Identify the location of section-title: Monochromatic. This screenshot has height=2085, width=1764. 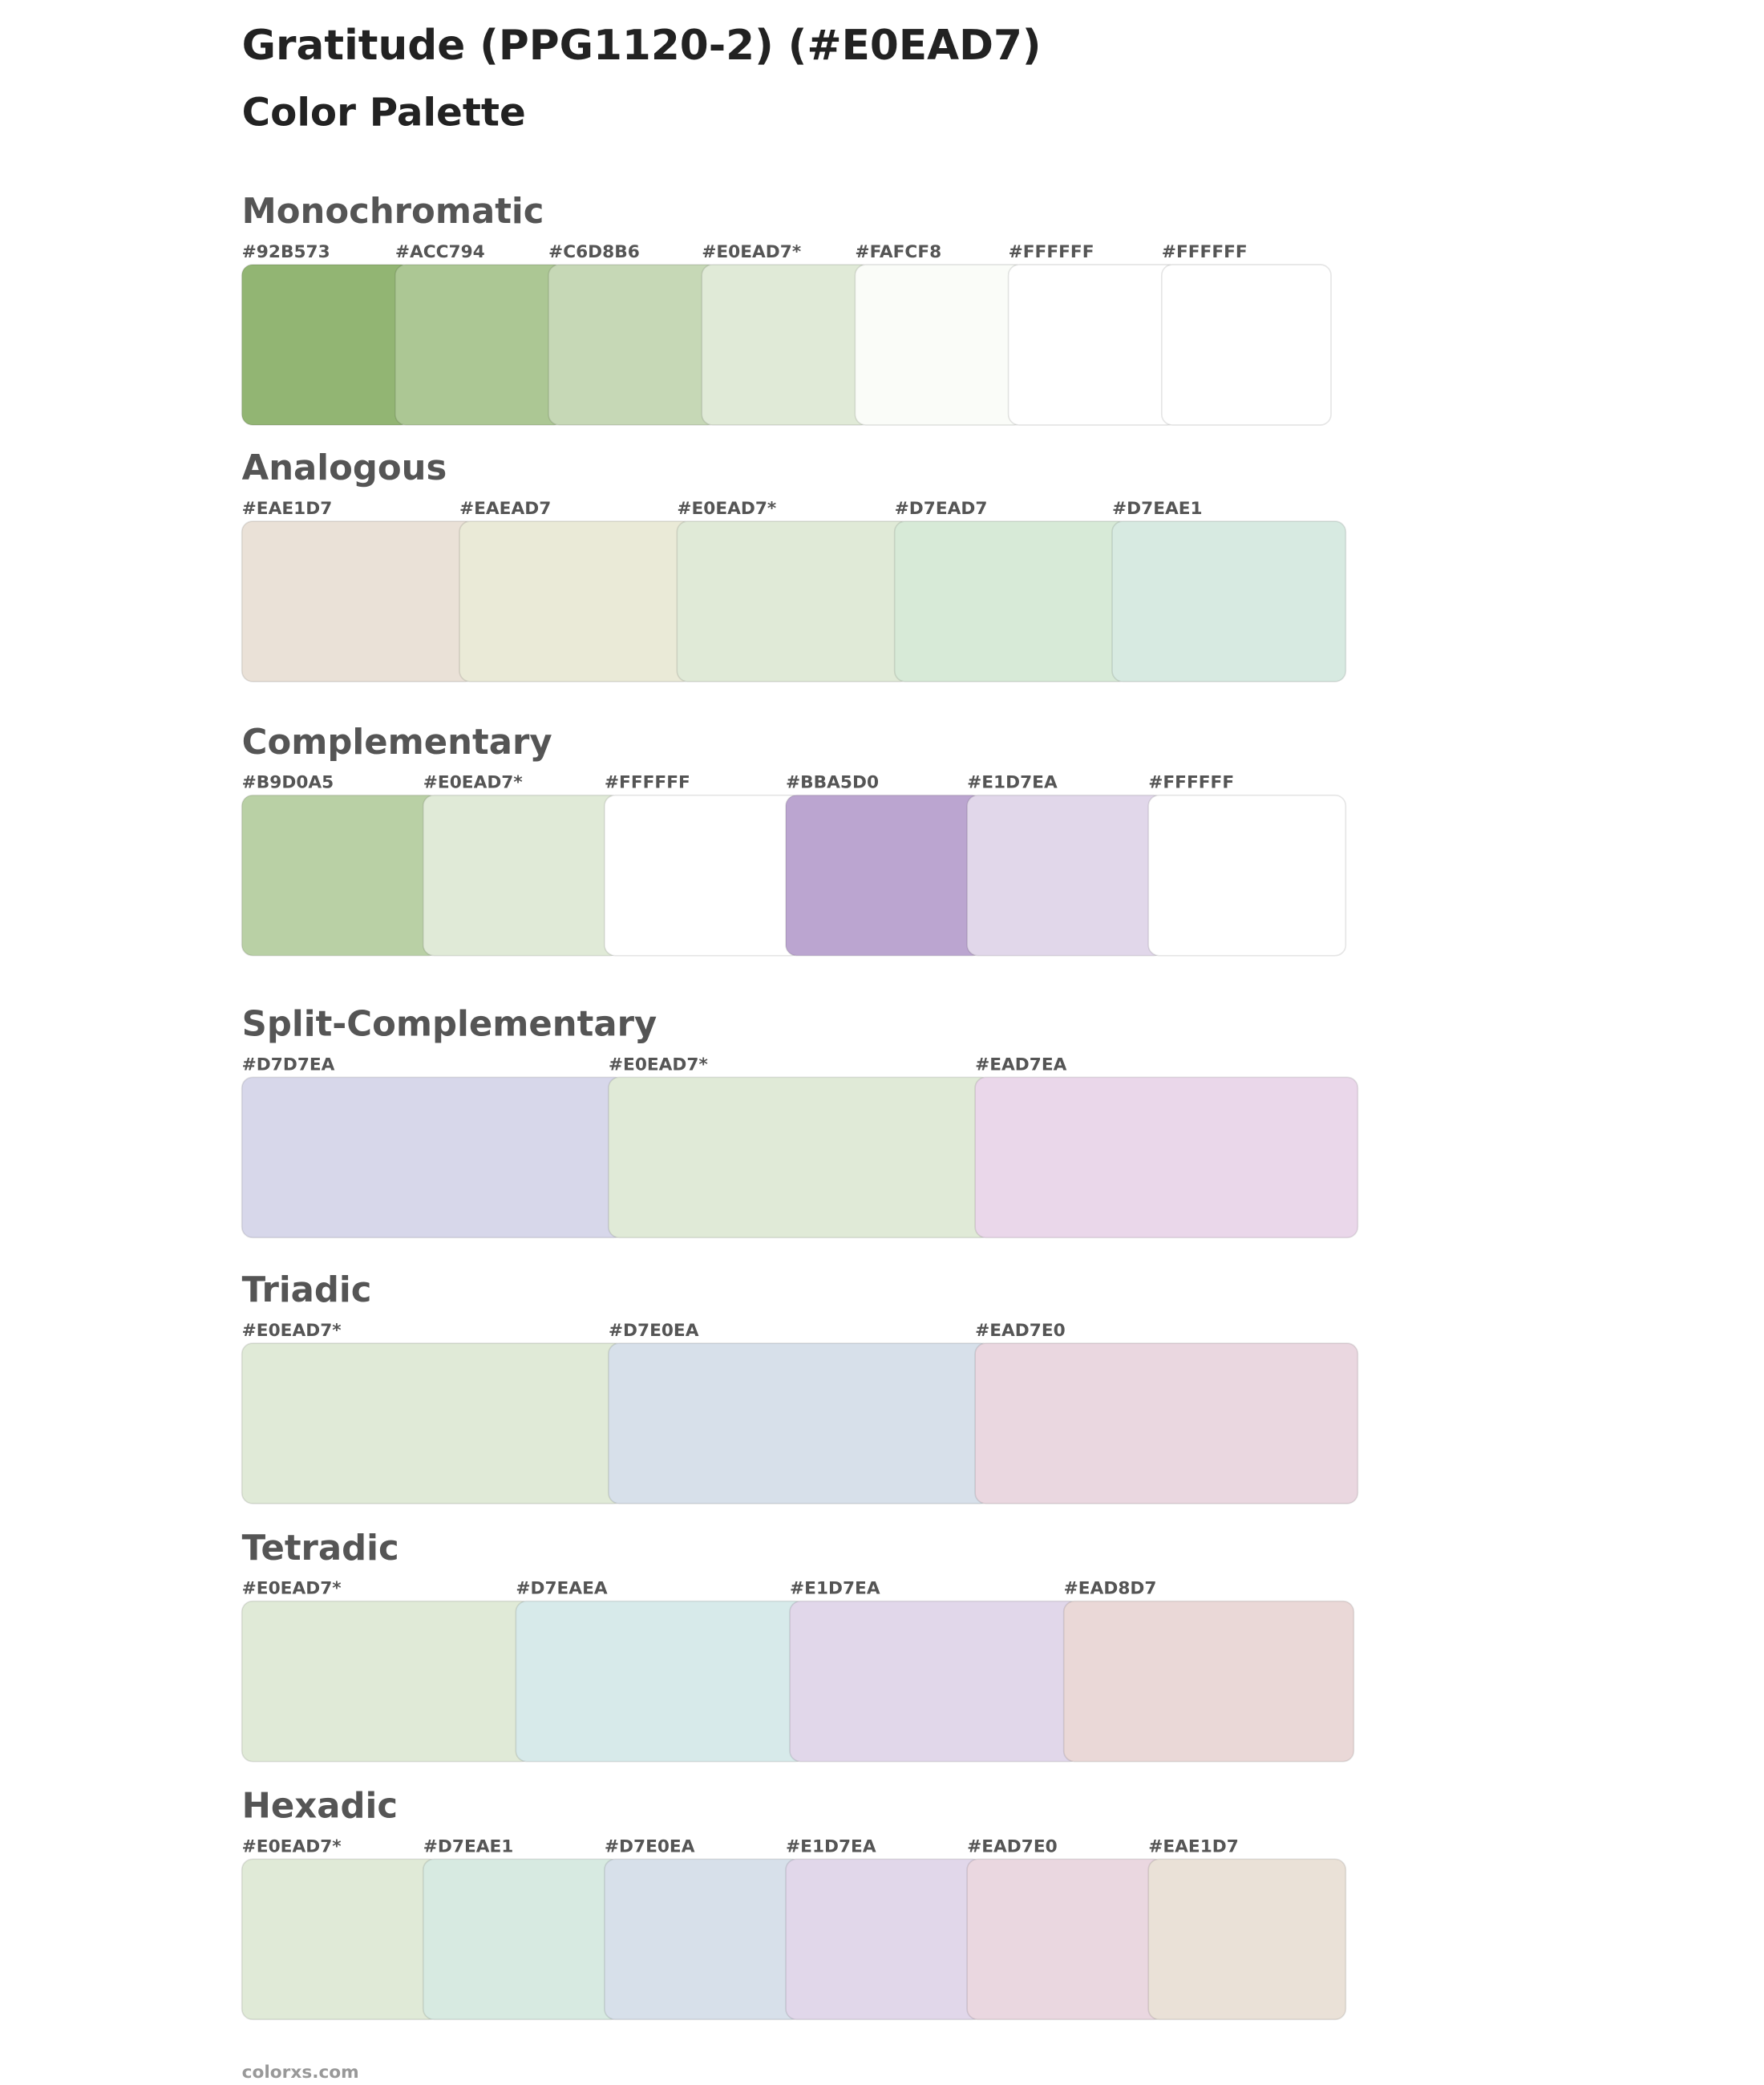
(393, 212).